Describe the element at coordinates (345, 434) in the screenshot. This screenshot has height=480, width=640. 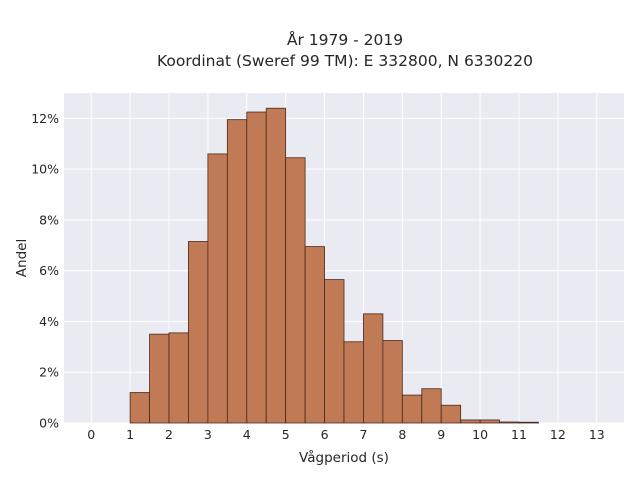
I see `x-axis-ticks: 0 1 2 3 4 5 6 7 8 9 10 11 12 13` at that location.